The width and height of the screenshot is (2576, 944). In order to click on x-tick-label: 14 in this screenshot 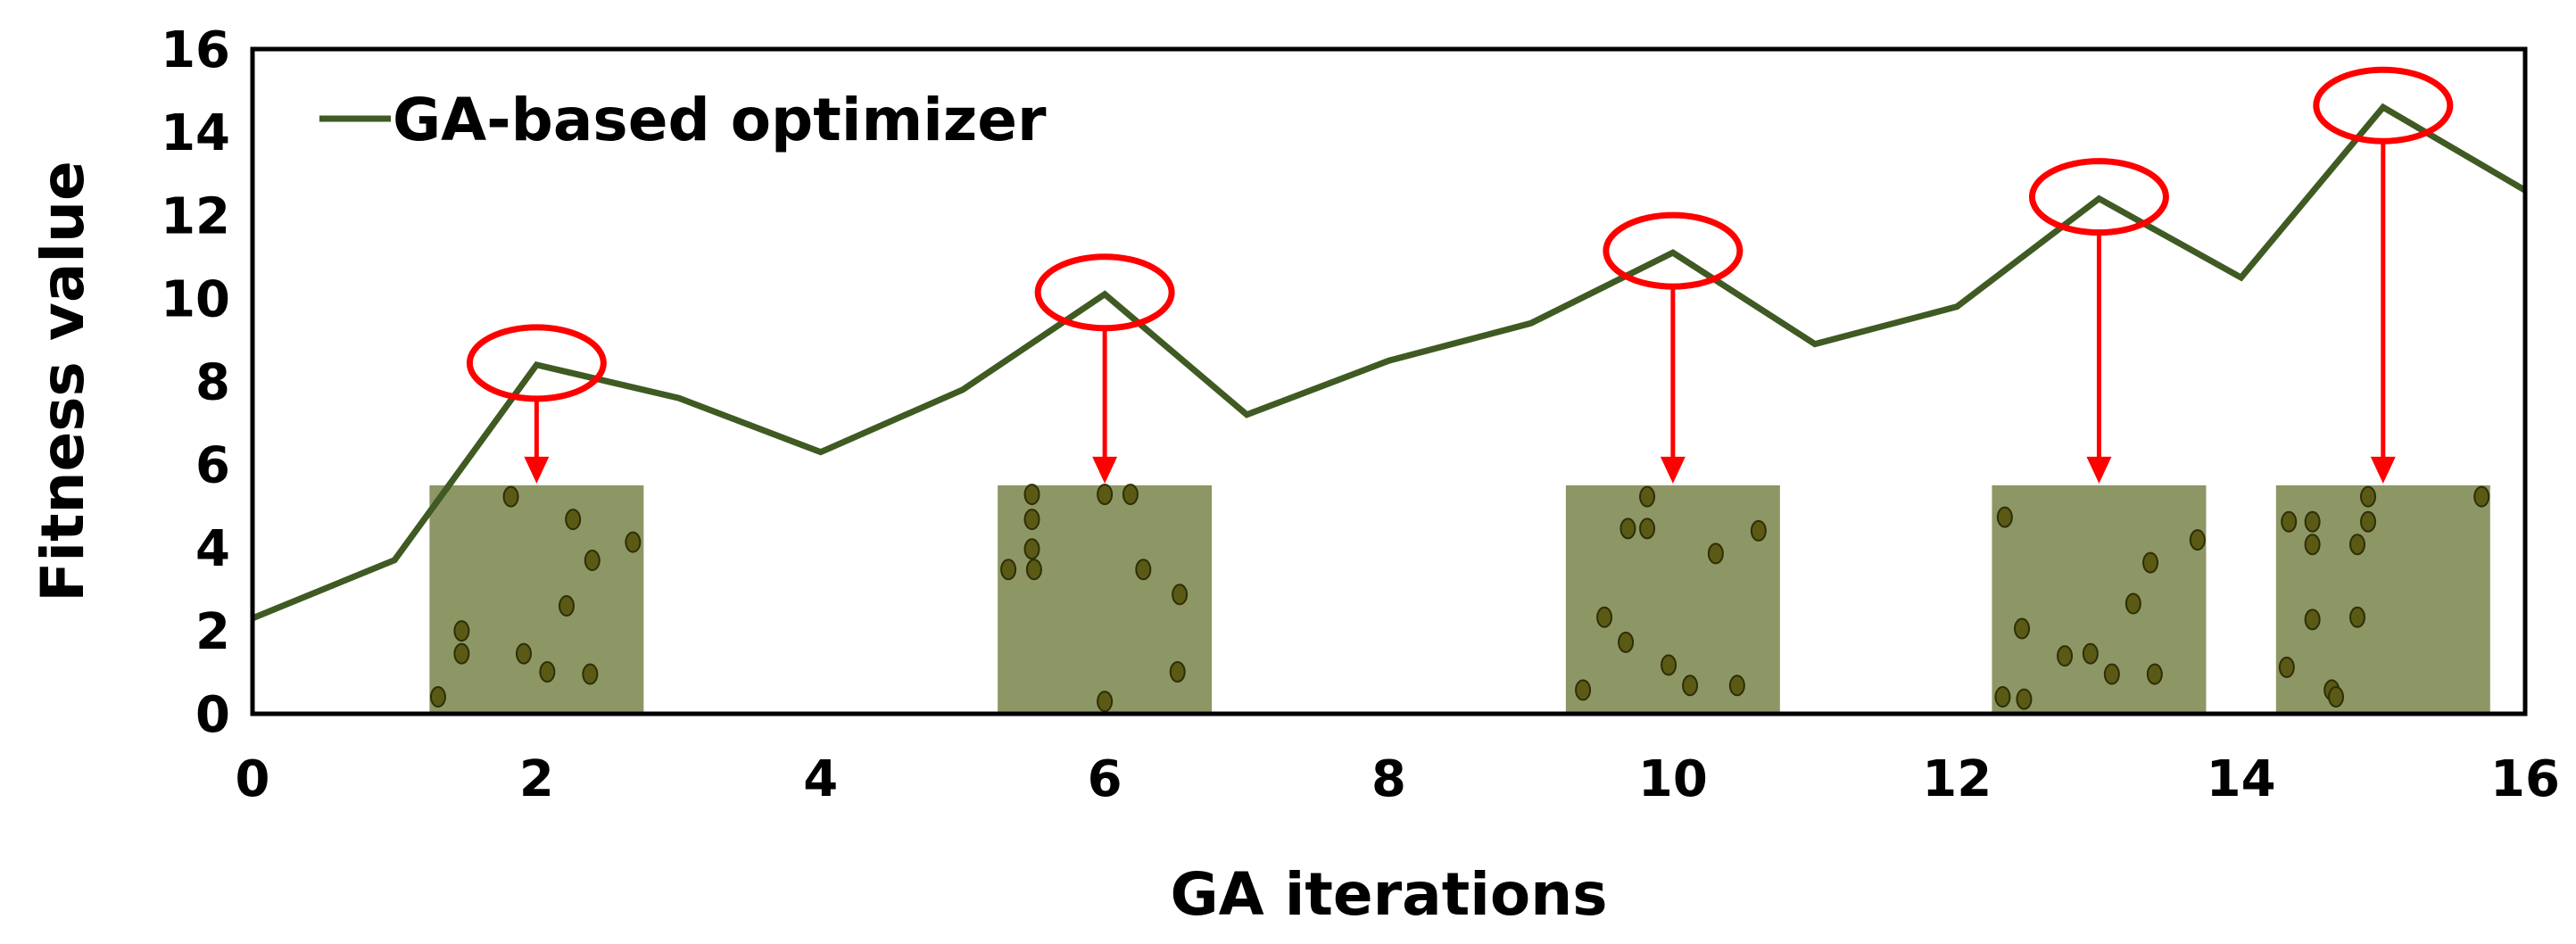, I will do `click(2241, 779)`.